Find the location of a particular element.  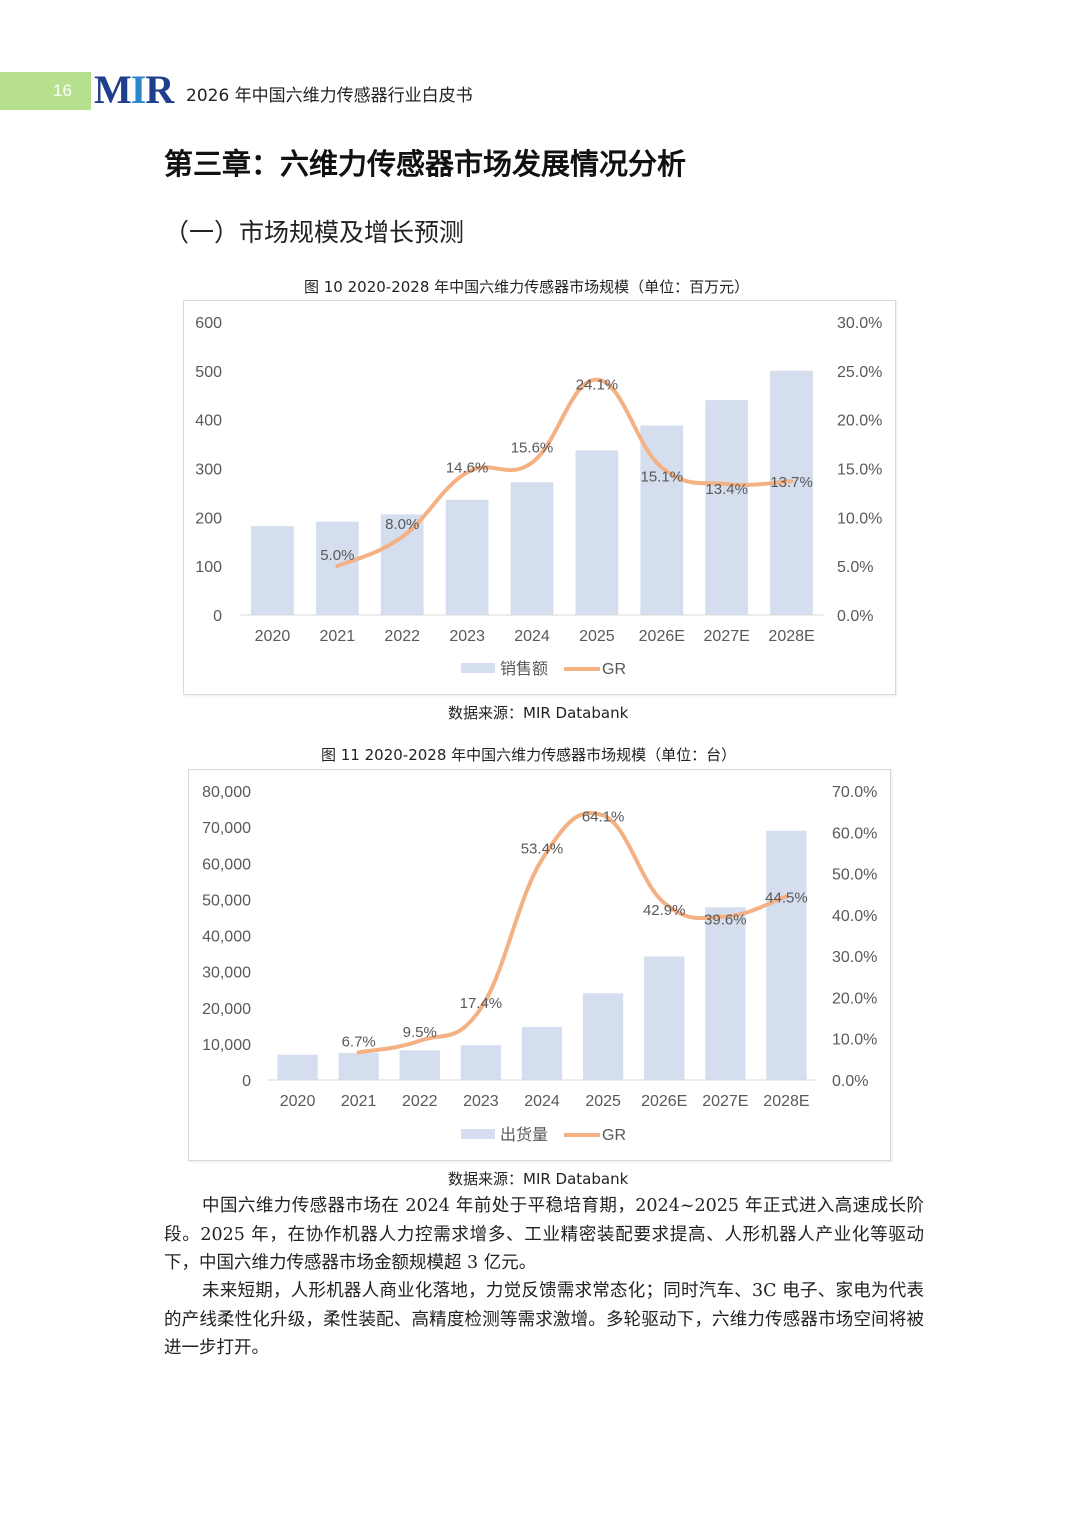

y-right-tick-label: 10.0% is located at coordinates (854, 1040).